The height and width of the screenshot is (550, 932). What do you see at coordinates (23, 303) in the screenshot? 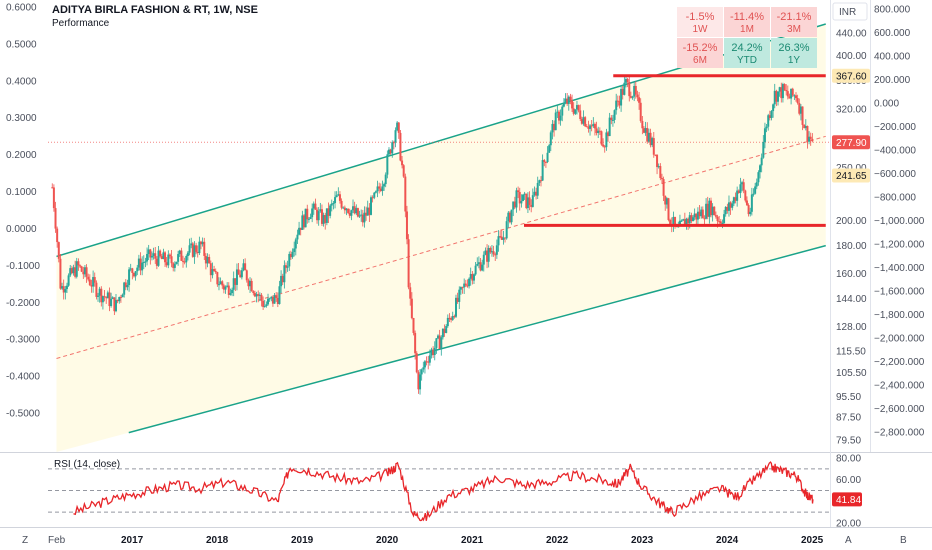
I see `left-tick-label: -0.2000` at bounding box center [23, 303].